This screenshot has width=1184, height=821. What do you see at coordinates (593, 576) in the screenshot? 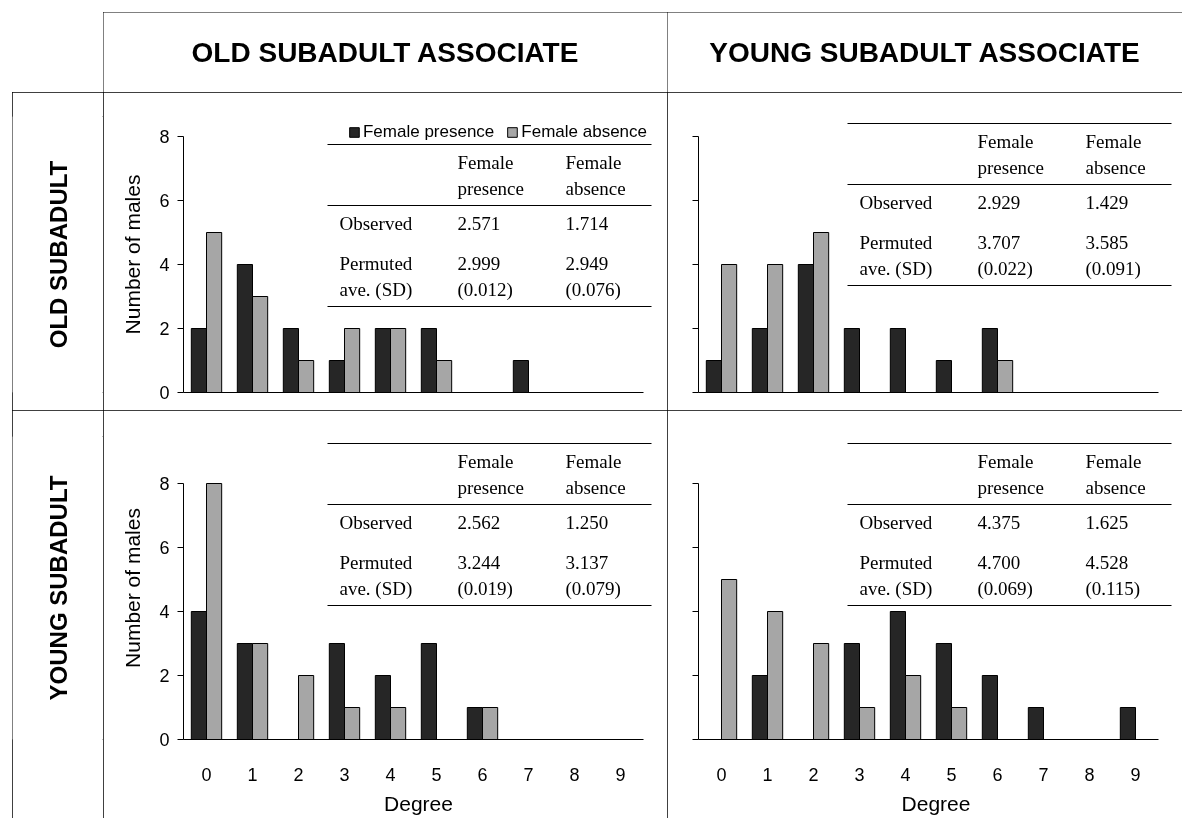
I see `annotation: 3.137 (0.079)` at bounding box center [593, 576].